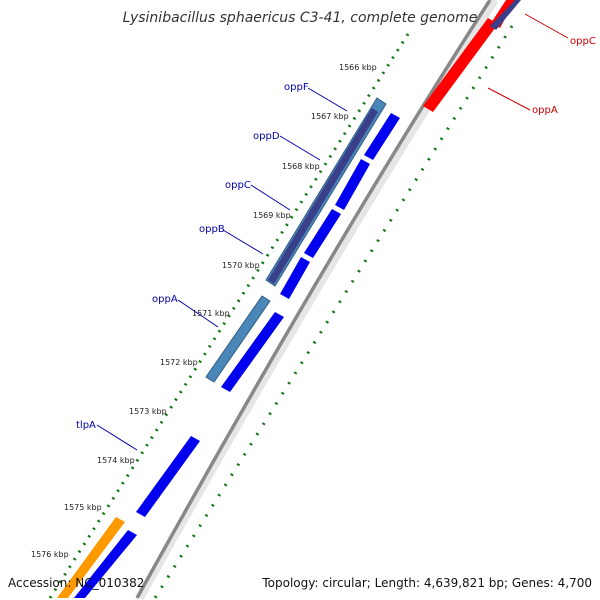 Image resolution: width=600 pixels, height=600 pixels. Describe the element at coordinates (76, 583) in the screenshot. I see `accession-text: Accession: NC_010382` at that location.